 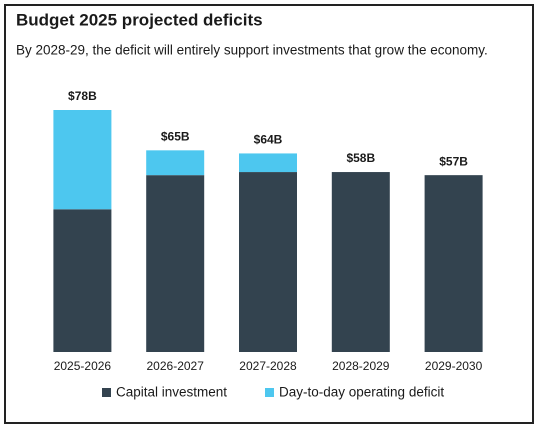 What do you see at coordinates (268, 140) in the screenshot?
I see `total-label: $64B` at bounding box center [268, 140].